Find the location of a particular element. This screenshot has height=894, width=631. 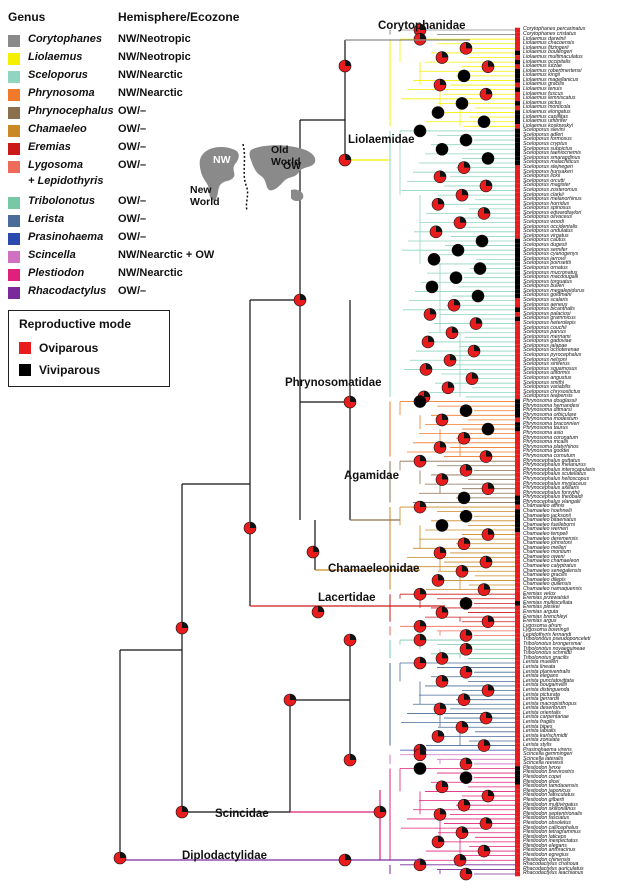

species-label: Phrynosoma goodei is located at coordinates (546, 451).